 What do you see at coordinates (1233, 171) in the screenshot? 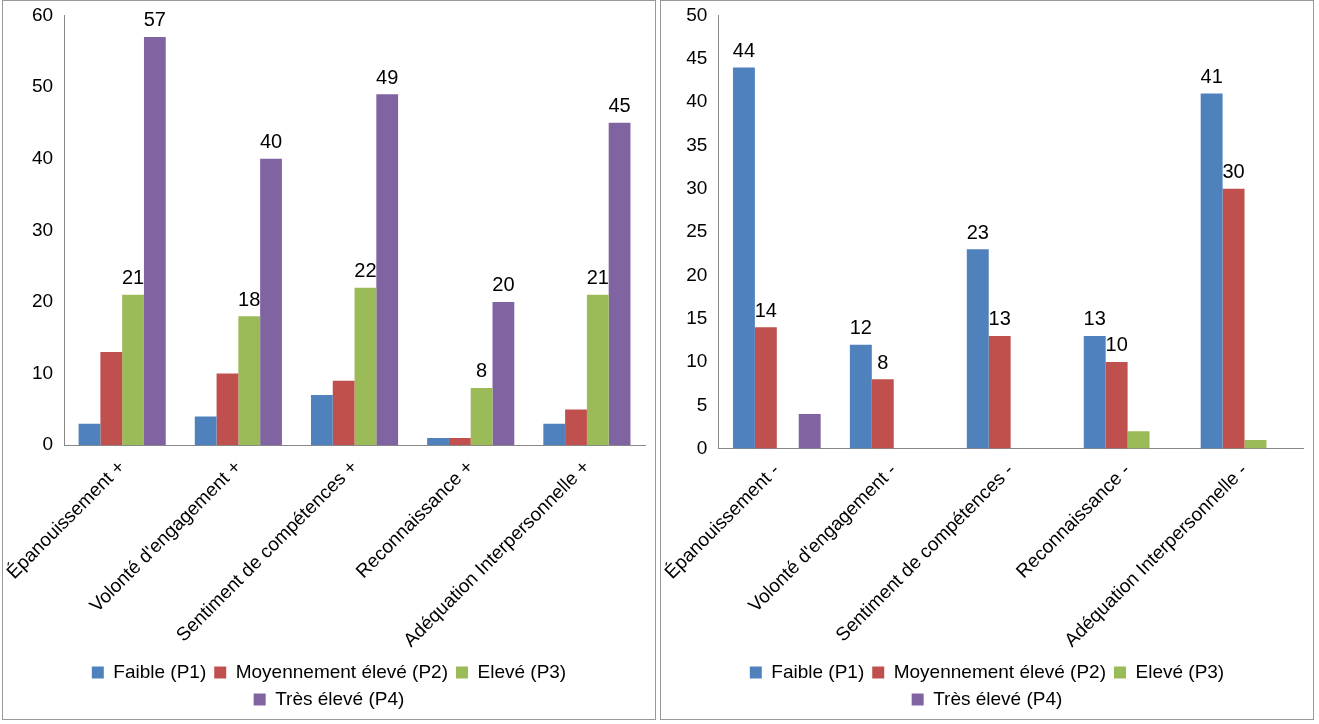
I see `data-label: 30` at bounding box center [1233, 171].